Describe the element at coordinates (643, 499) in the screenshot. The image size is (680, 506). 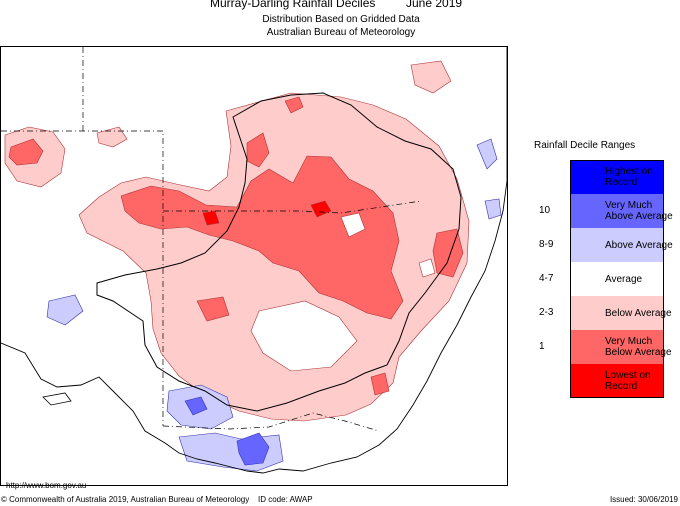
I see `footer-issued-date: Issued: 30/06/2019` at that location.